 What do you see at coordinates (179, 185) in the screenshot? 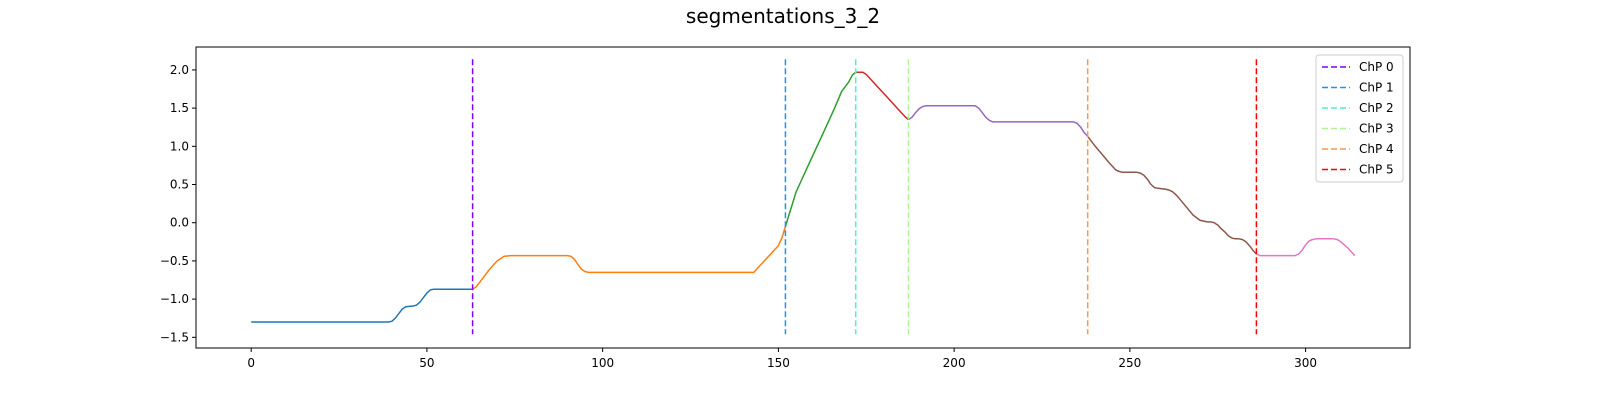
I see `y-tick-label: 0.5` at bounding box center [179, 185].